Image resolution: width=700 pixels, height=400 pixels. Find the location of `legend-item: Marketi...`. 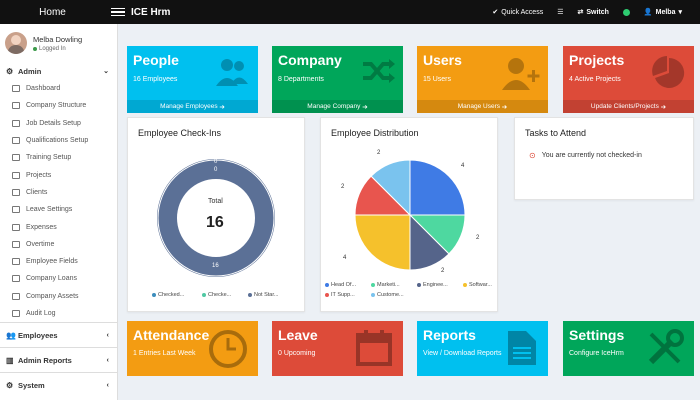

legend-item: Marketi... is located at coordinates (385, 285).